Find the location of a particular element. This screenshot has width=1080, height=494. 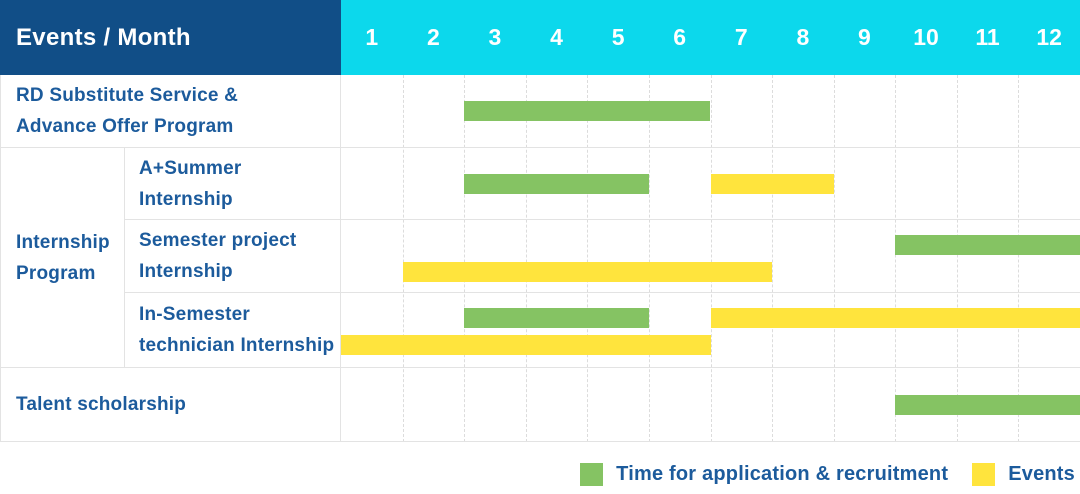

chart-row-rd-substitute is located at coordinates (710, 111).